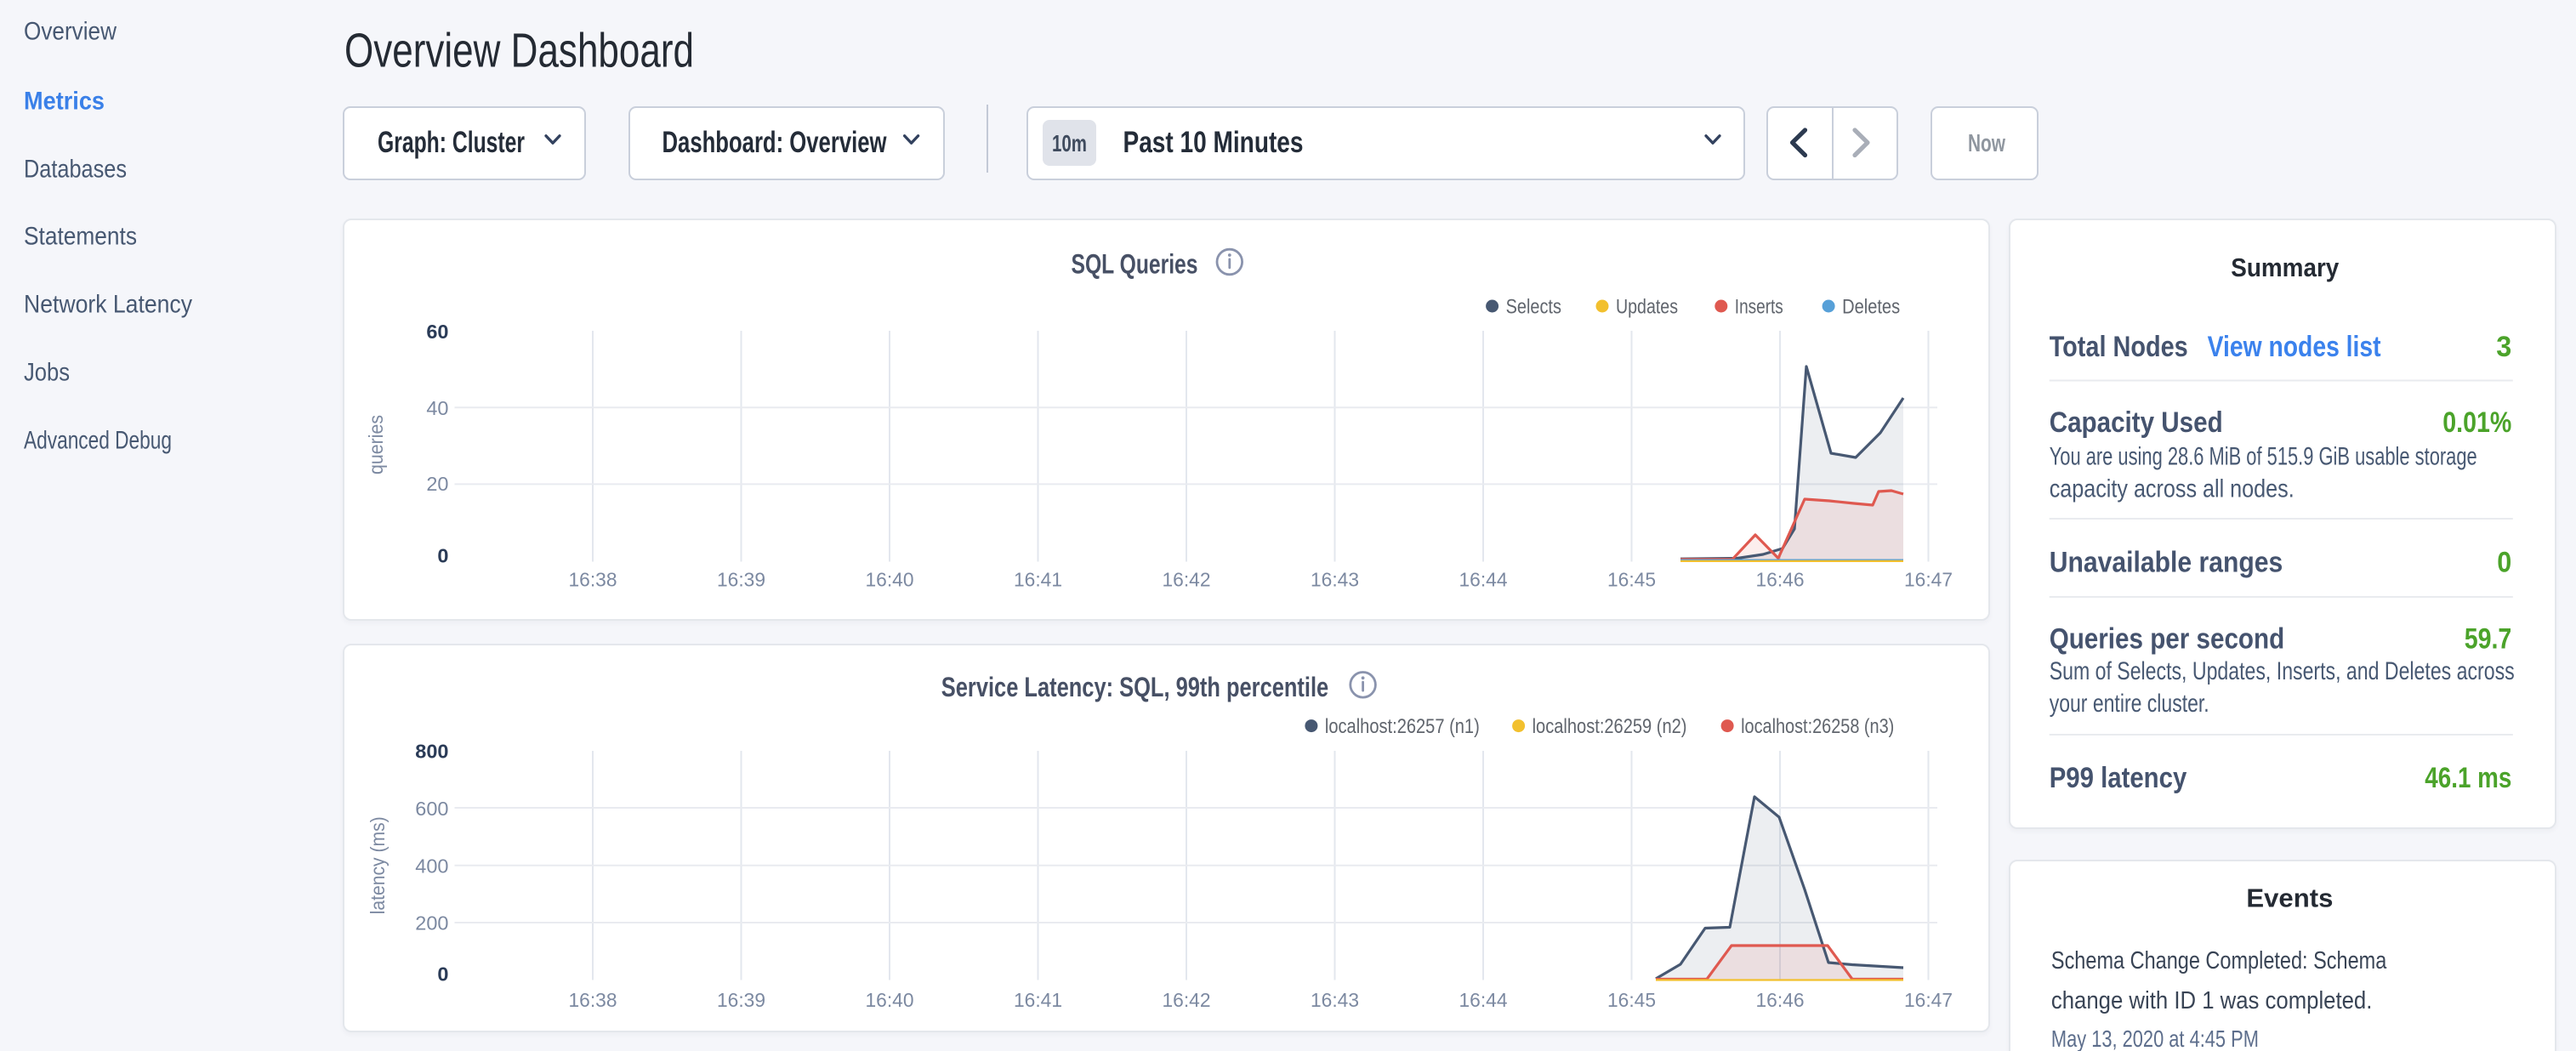 This screenshot has width=2576, height=1051. I want to click on svg-text: queries, so click(376, 444).